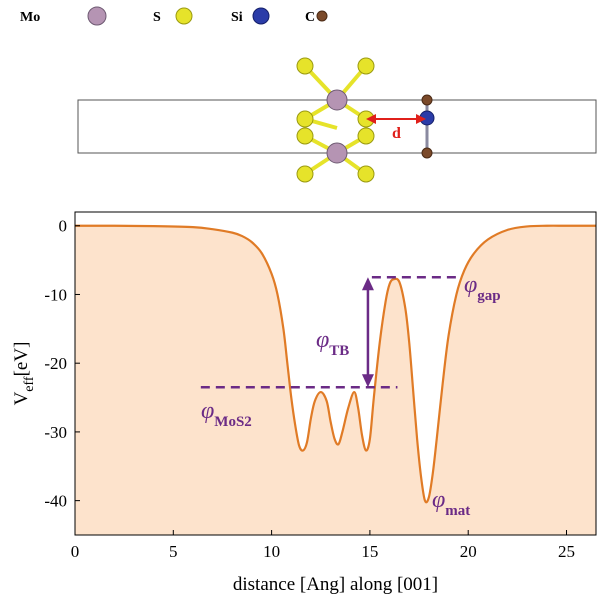 The height and width of the screenshot is (598, 600). I want to click on y-tick-label: -20, so click(55, 363).